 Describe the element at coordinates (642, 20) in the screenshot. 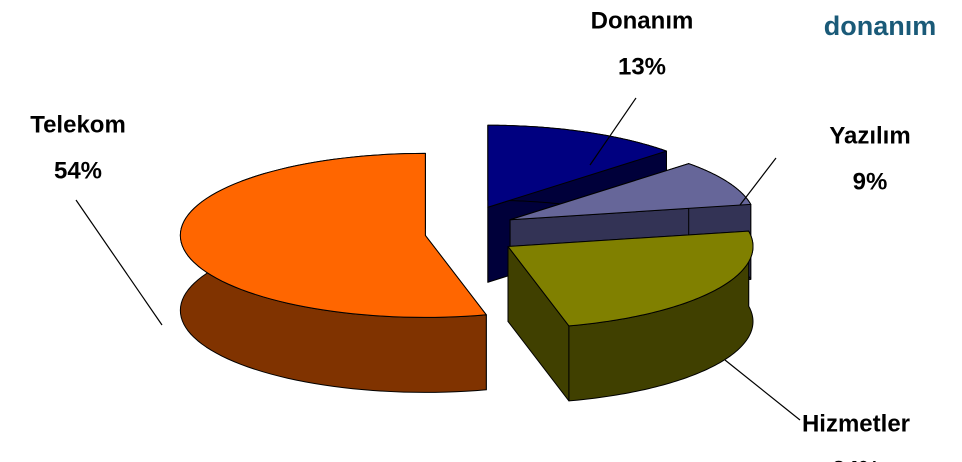

I see `category-label: Donanım` at that location.